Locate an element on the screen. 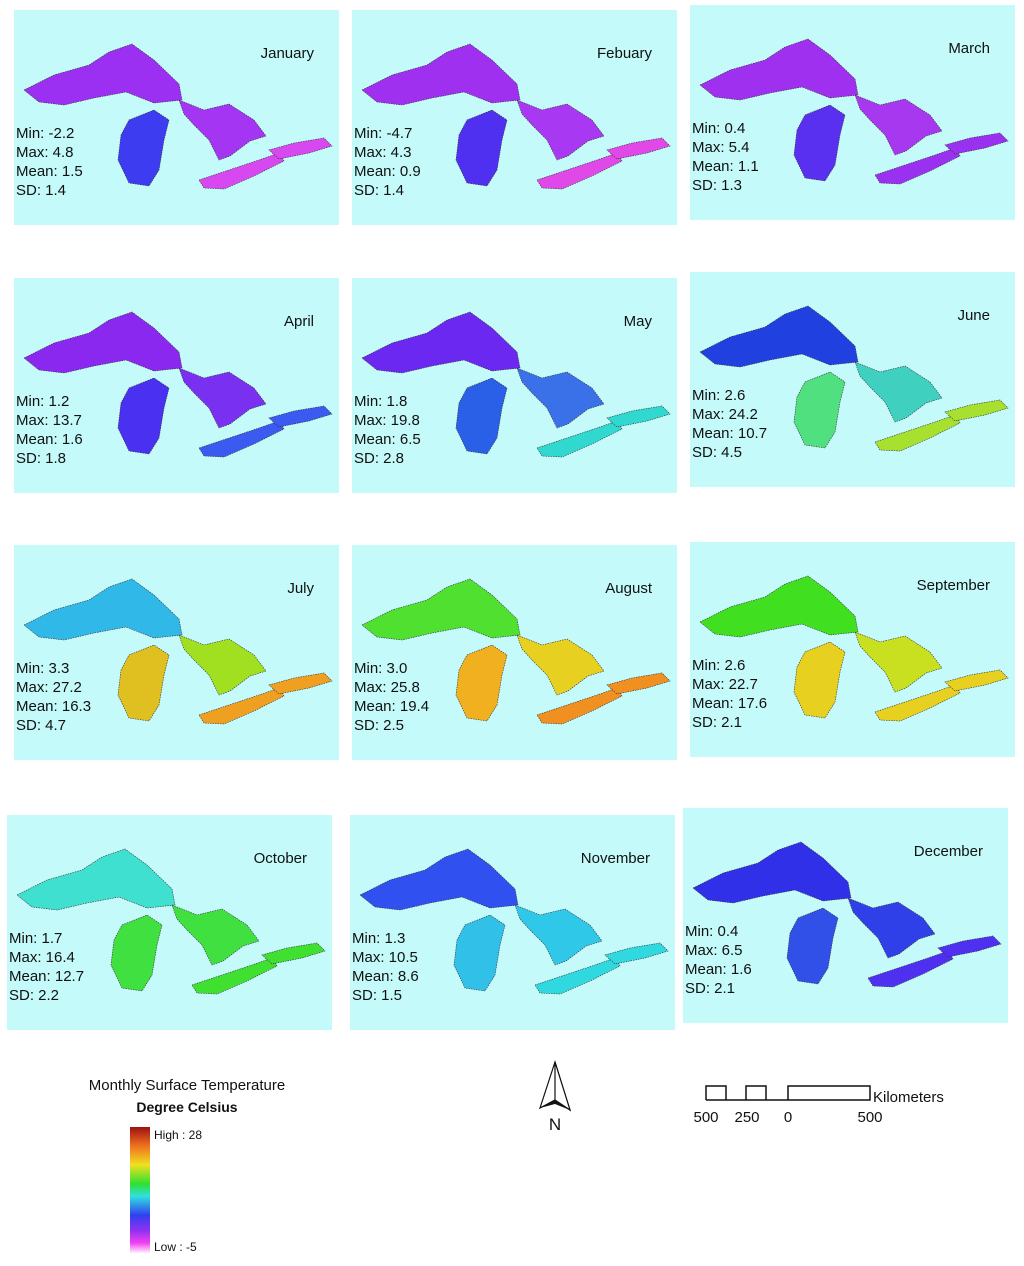 The height and width of the screenshot is (1266, 1024). month-label: September is located at coordinates (953, 585).